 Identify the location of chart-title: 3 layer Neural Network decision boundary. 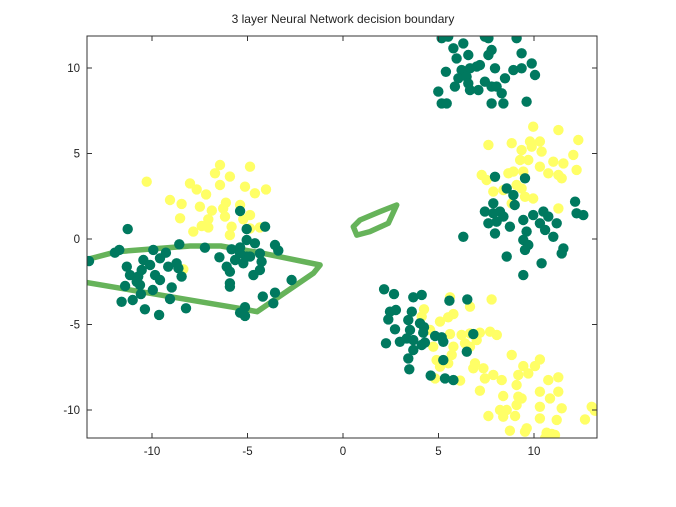
(343, 19).